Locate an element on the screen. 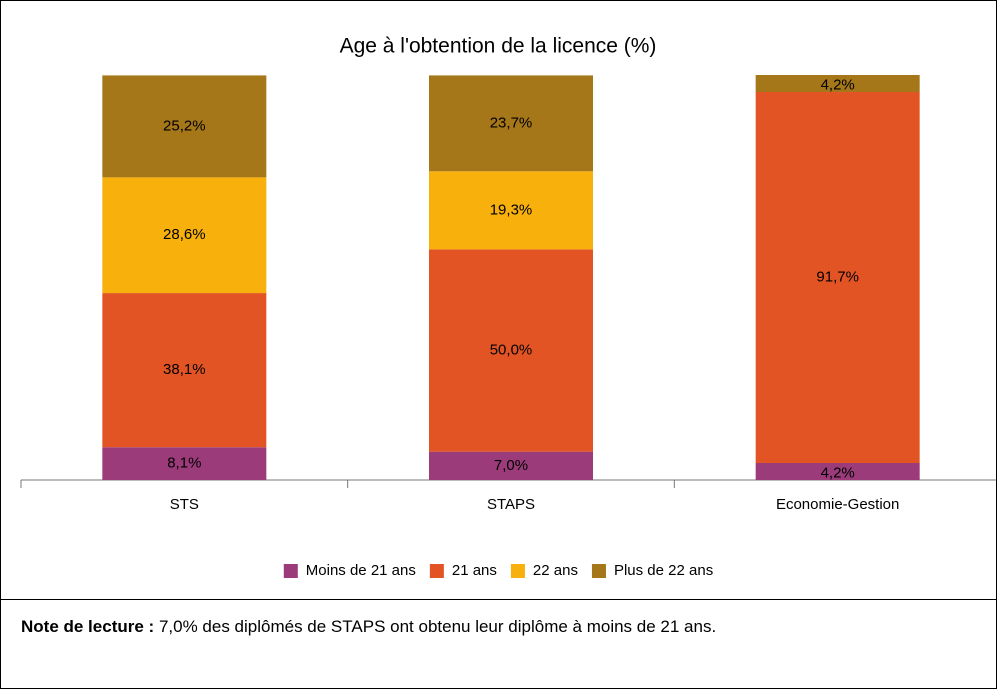 This screenshot has width=997, height=689. x-tick-label: STAPS is located at coordinates (511, 504).